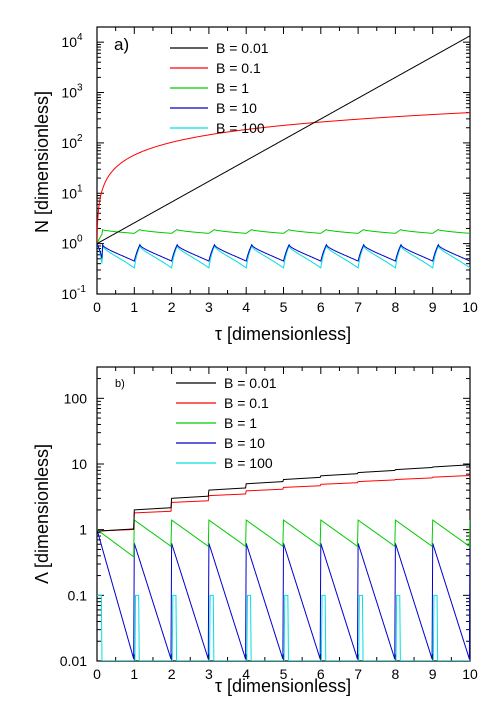 The height and width of the screenshot is (705, 500). I want to click on y-tick-exponent: -1, so click(81, 289).